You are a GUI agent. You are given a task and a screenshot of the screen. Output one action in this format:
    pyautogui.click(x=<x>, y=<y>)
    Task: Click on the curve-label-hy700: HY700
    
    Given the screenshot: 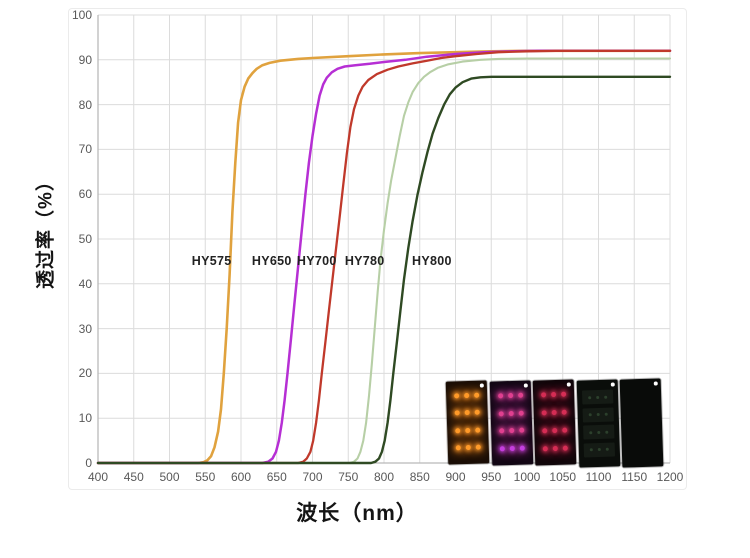 What is the action you would take?
    pyautogui.click(x=316, y=261)
    